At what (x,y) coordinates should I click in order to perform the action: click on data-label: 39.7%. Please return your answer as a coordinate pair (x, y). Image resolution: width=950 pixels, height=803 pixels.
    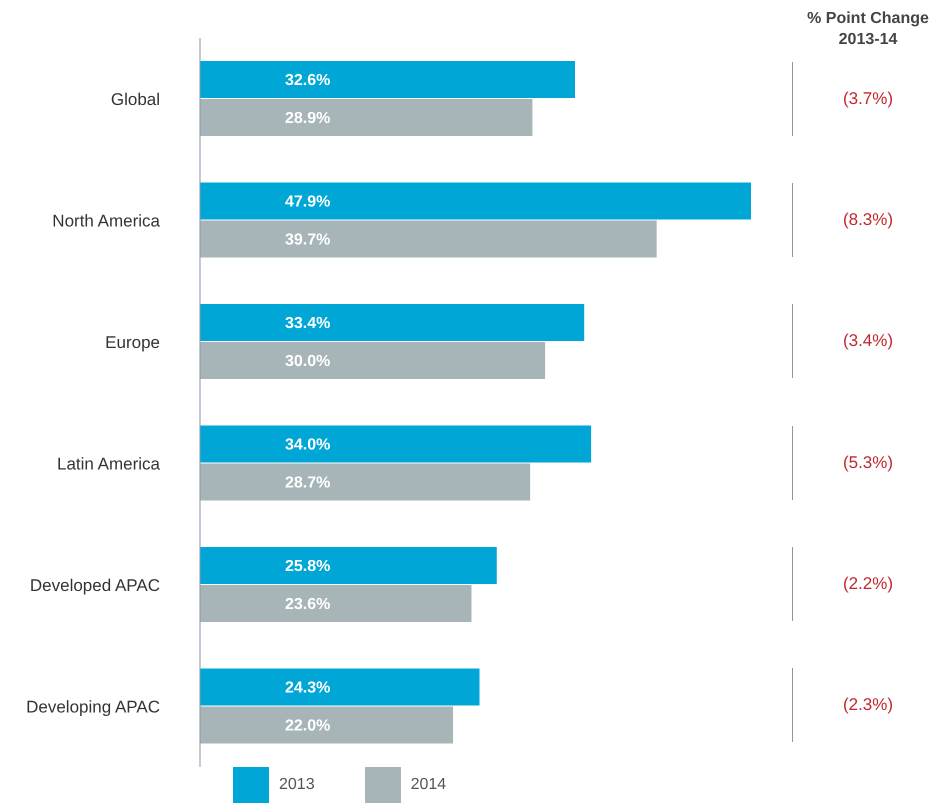
    Looking at the image, I should click on (307, 240).